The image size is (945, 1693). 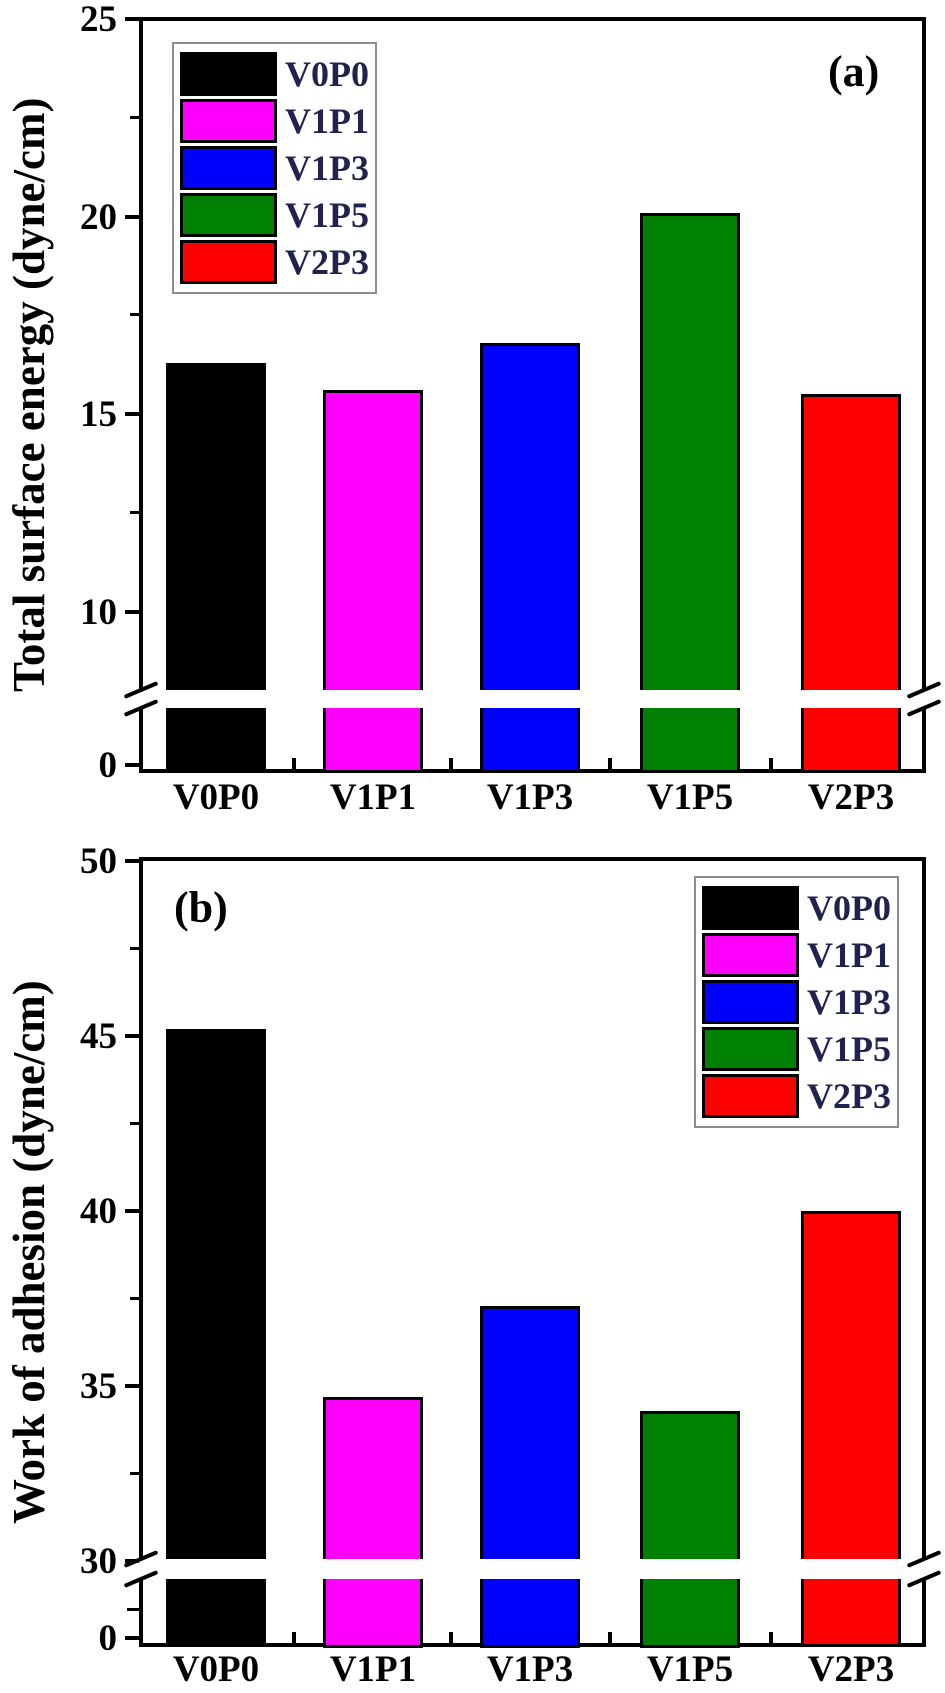 I want to click on y-tick-label: 45, so click(x=98, y=1036).